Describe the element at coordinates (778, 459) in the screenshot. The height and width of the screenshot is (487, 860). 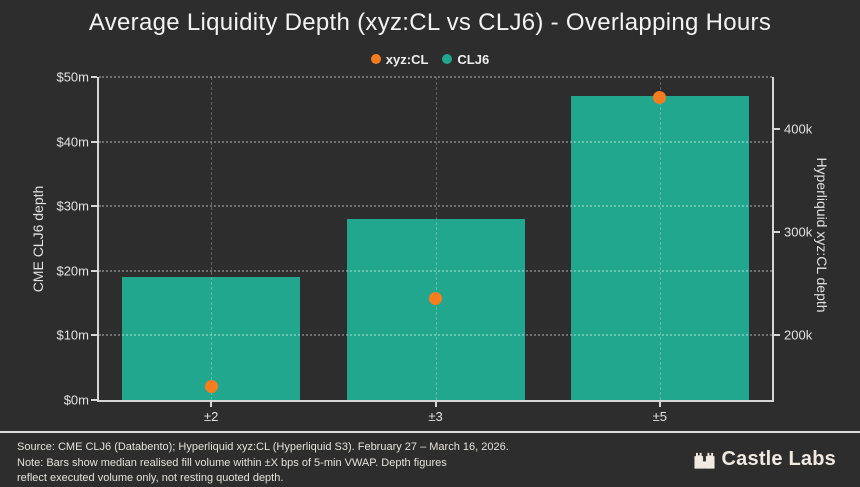
I see `brand-name: Castle Labs` at that location.